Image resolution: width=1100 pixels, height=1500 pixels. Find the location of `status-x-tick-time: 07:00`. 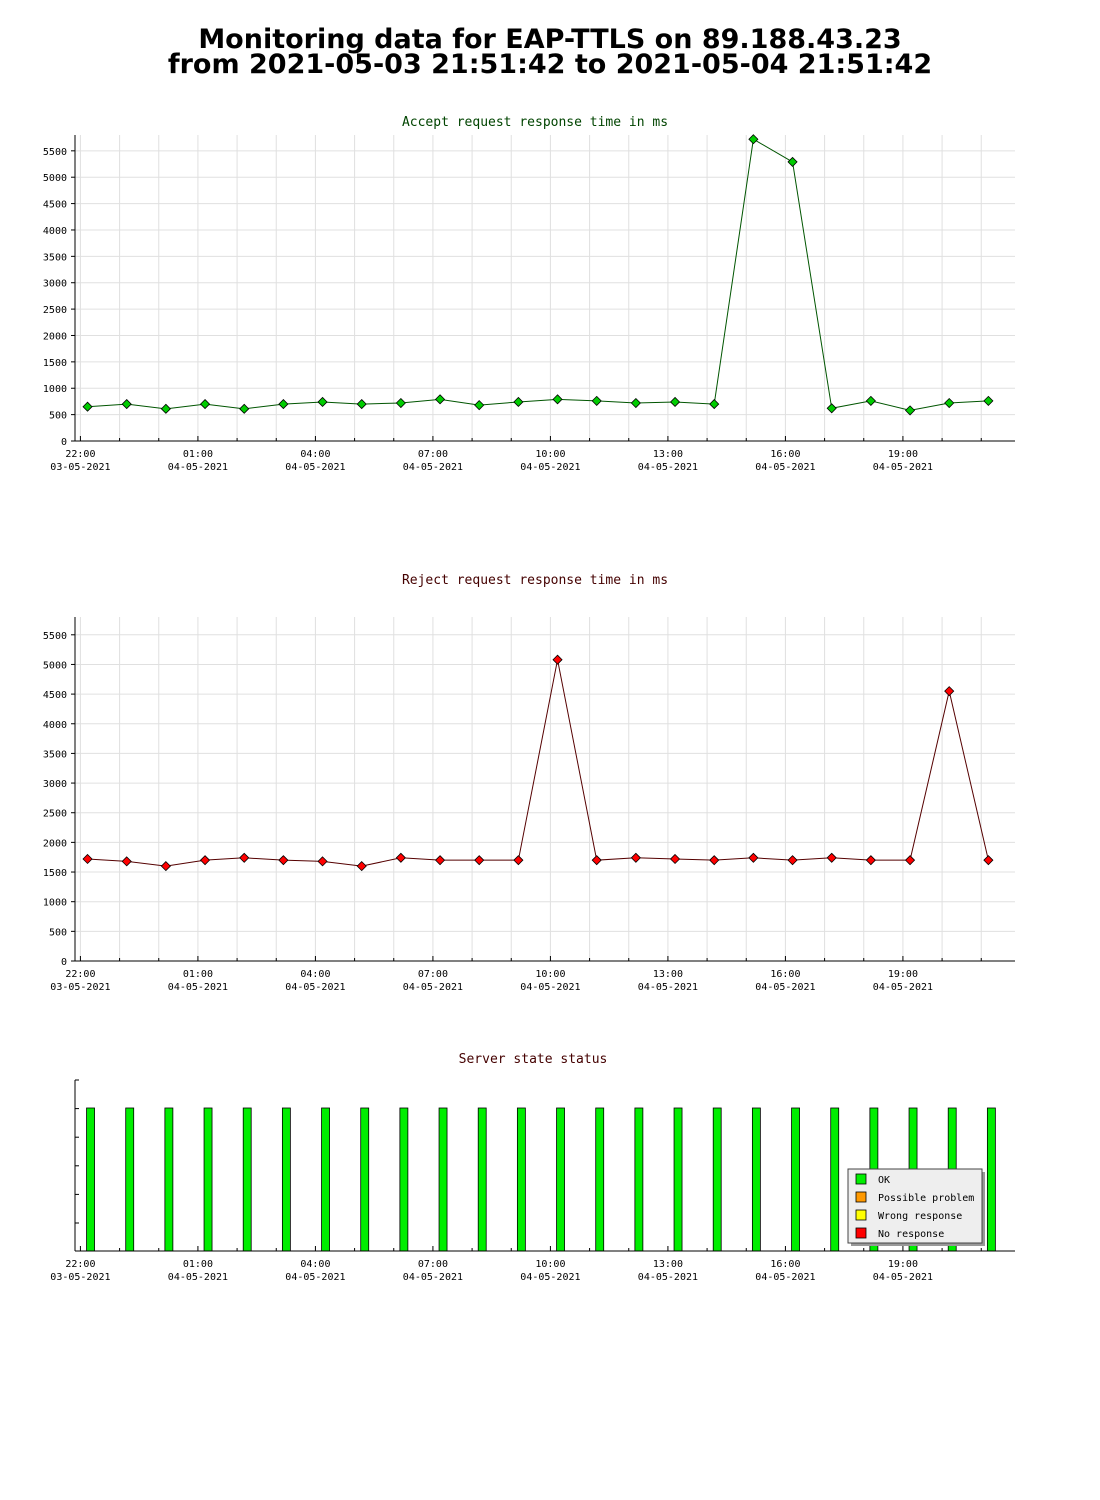

status-x-tick-time: 07:00 is located at coordinates (433, 1264).